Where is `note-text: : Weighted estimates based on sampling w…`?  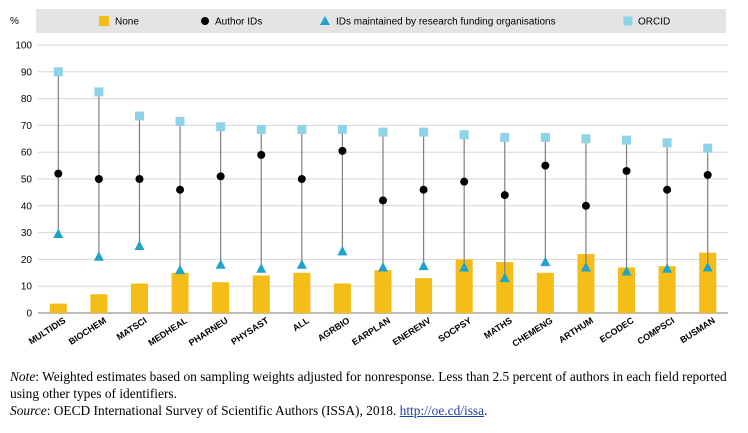 note-text: : Weighted estimates based on sampling w… is located at coordinates (368, 385).